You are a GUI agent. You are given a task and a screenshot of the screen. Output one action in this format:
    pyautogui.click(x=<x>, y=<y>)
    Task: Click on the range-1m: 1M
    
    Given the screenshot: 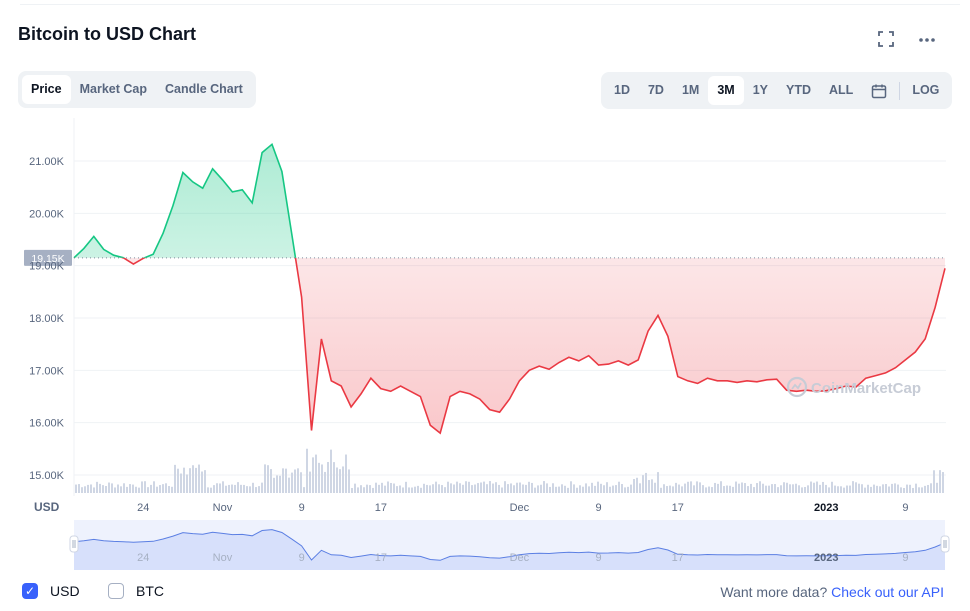 What is the action you would take?
    pyautogui.click(x=690, y=90)
    